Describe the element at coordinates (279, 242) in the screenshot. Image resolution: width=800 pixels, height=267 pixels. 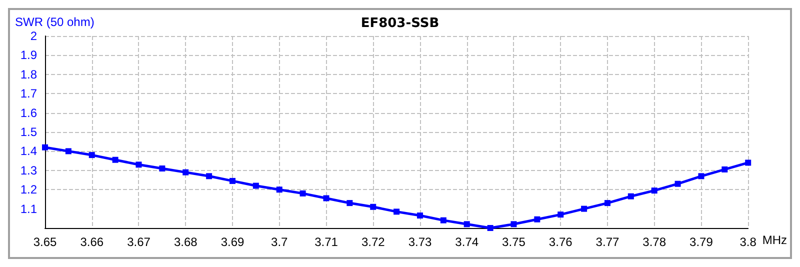
I see `x-tick-label: 3.7` at that location.